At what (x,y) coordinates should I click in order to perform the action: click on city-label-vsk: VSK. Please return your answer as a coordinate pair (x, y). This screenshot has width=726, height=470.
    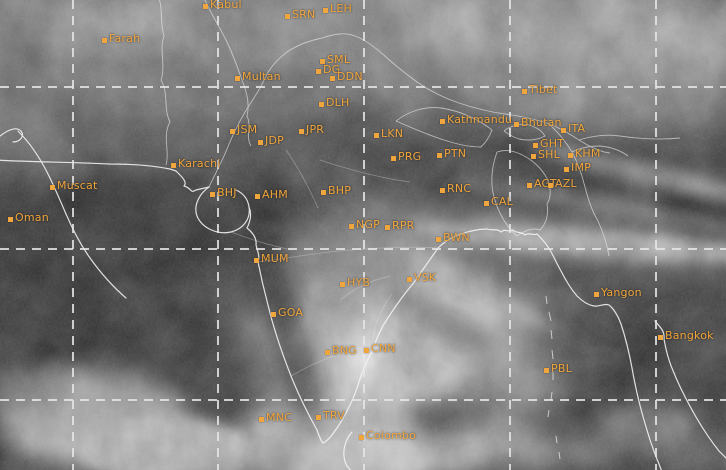
    Looking at the image, I should click on (421, 277).